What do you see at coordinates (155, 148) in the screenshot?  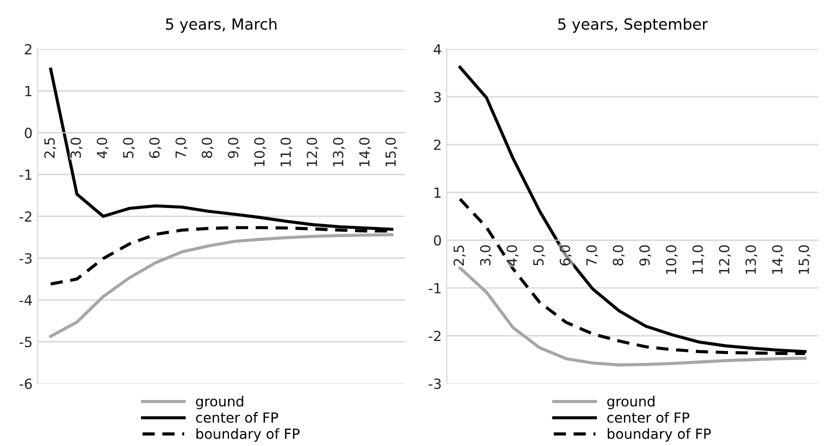 I see `x-tick-label: 6,0` at bounding box center [155, 148].